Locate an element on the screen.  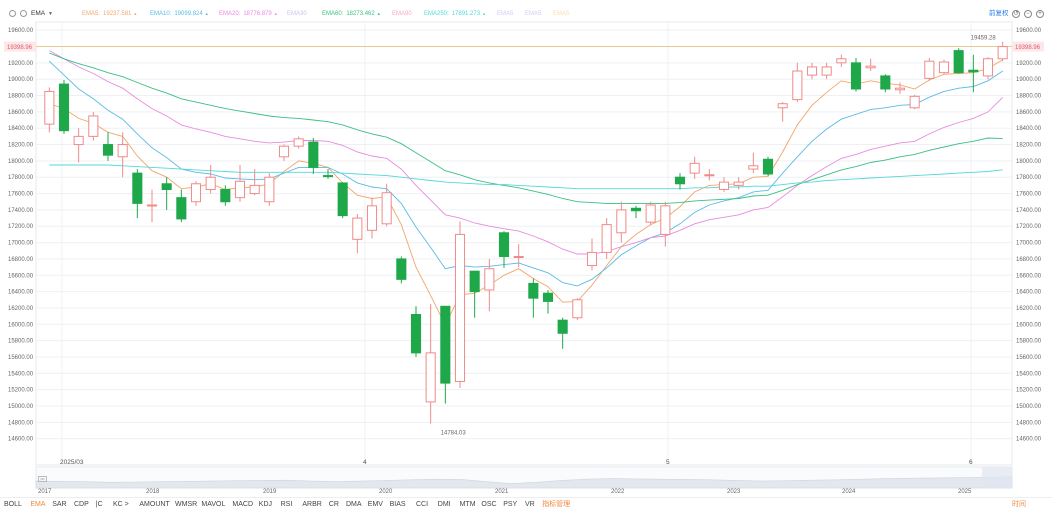
settings-icon is located at coordinates (12, 13).